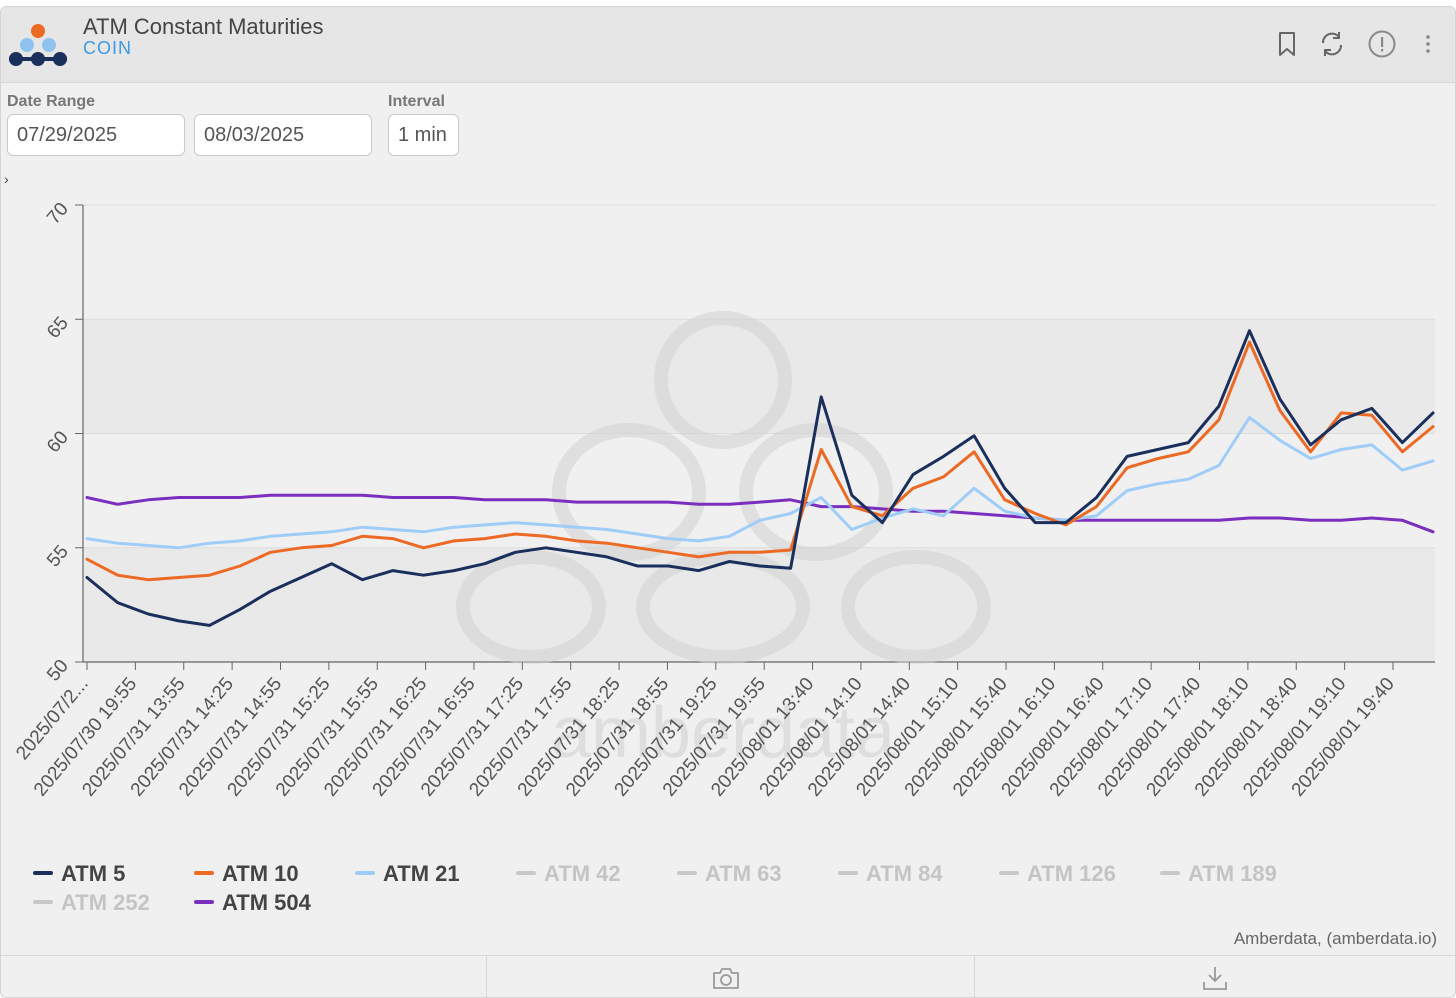 This screenshot has height=998, width=1456. What do you see at coordinates (416, 101) in the screenshot?
I see `interval-label: Interval` at bounding box center [416, 101].